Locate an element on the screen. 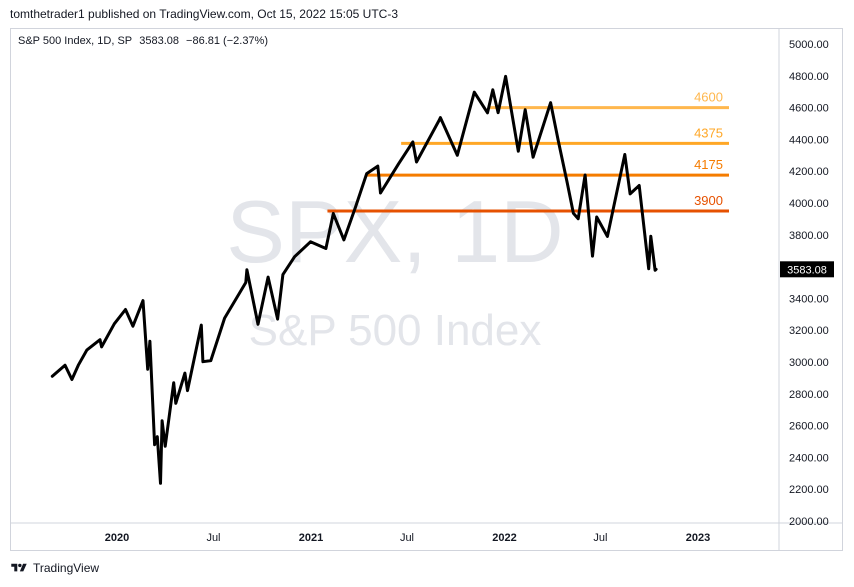 The width and height of the screenshot is (854, 587). x-tick-label: 2023 is located at coordinates (698, 538).